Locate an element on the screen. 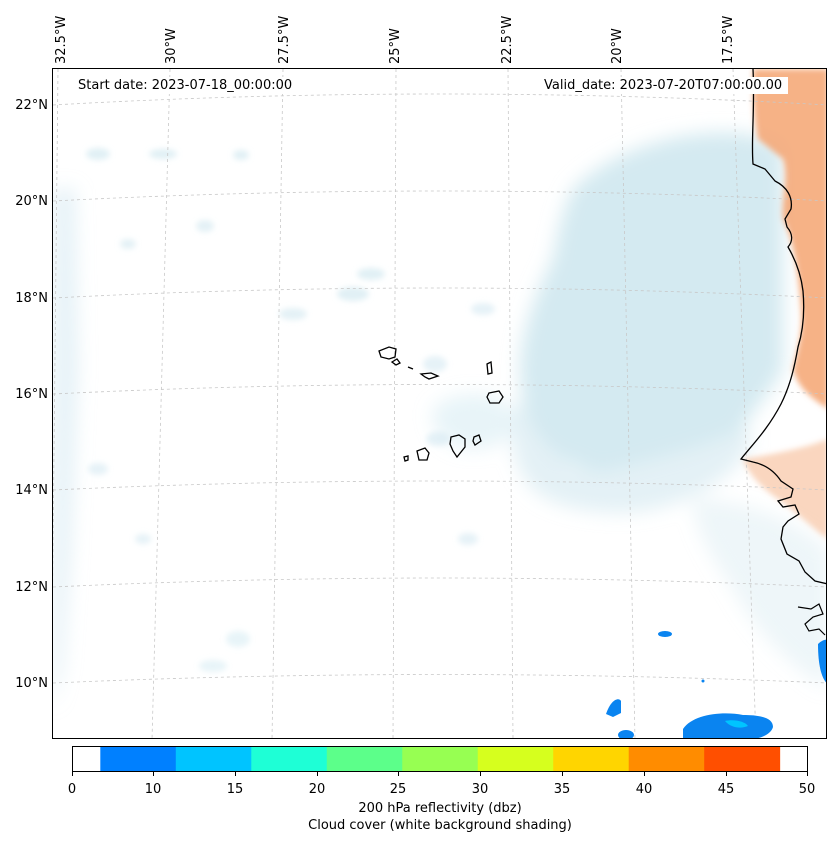 Image resolution: width=837 pixels, height=843 pixels. colorbar-tick-15: 15 is located at coordinates (235, 789).